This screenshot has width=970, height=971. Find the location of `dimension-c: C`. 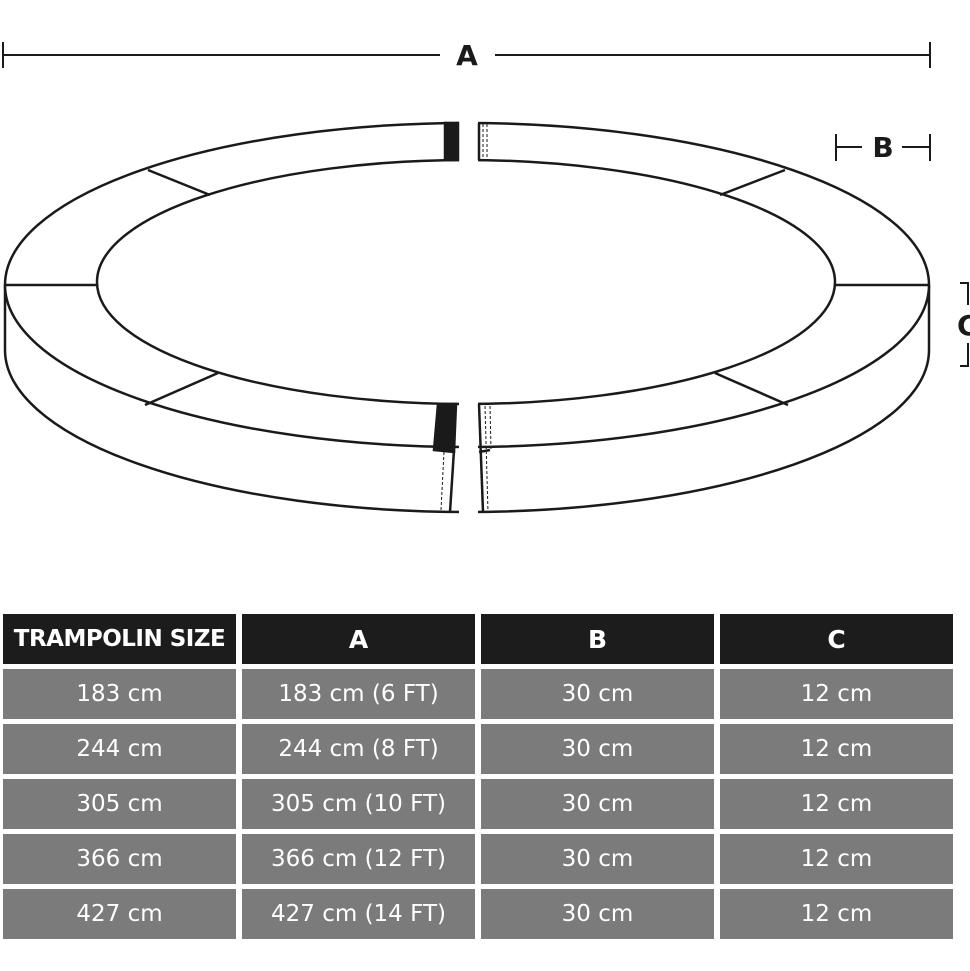

dimension-c: C is located at coordinates (963, 324).